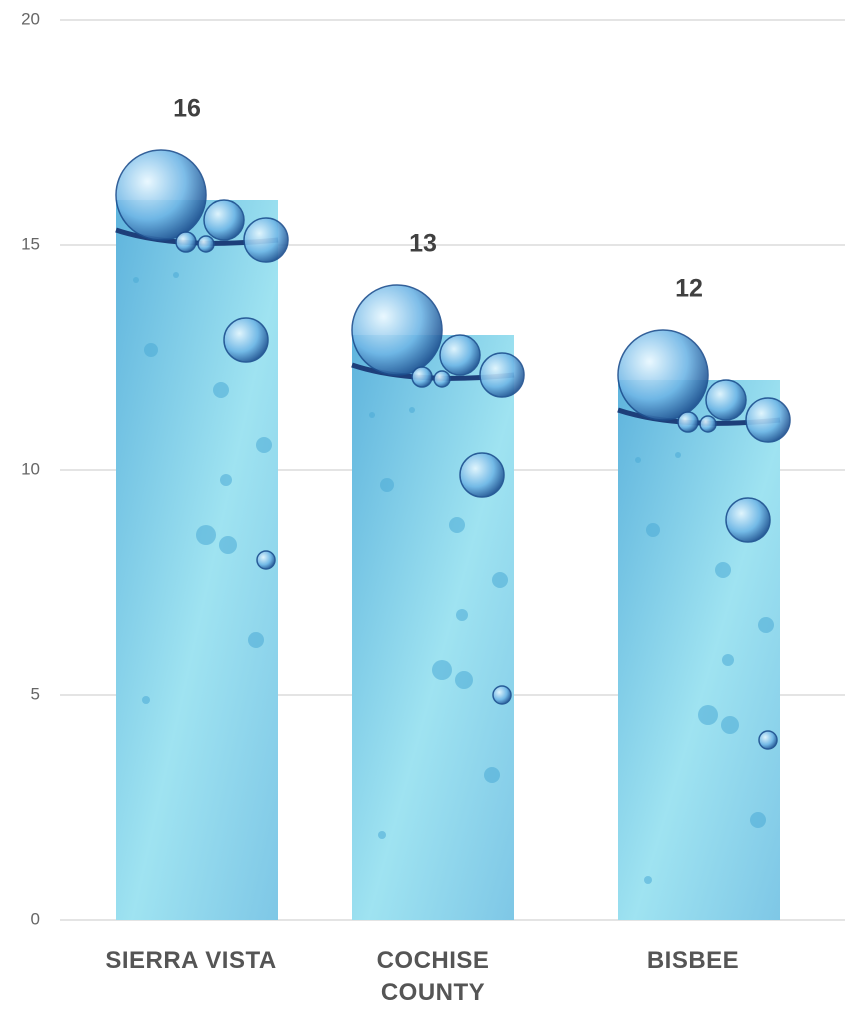 The image size is (845, 1010). What do you see at coordinates (689, 289) in the screenshot?
I see `data-label: 12` at bounding box center [689, 289].